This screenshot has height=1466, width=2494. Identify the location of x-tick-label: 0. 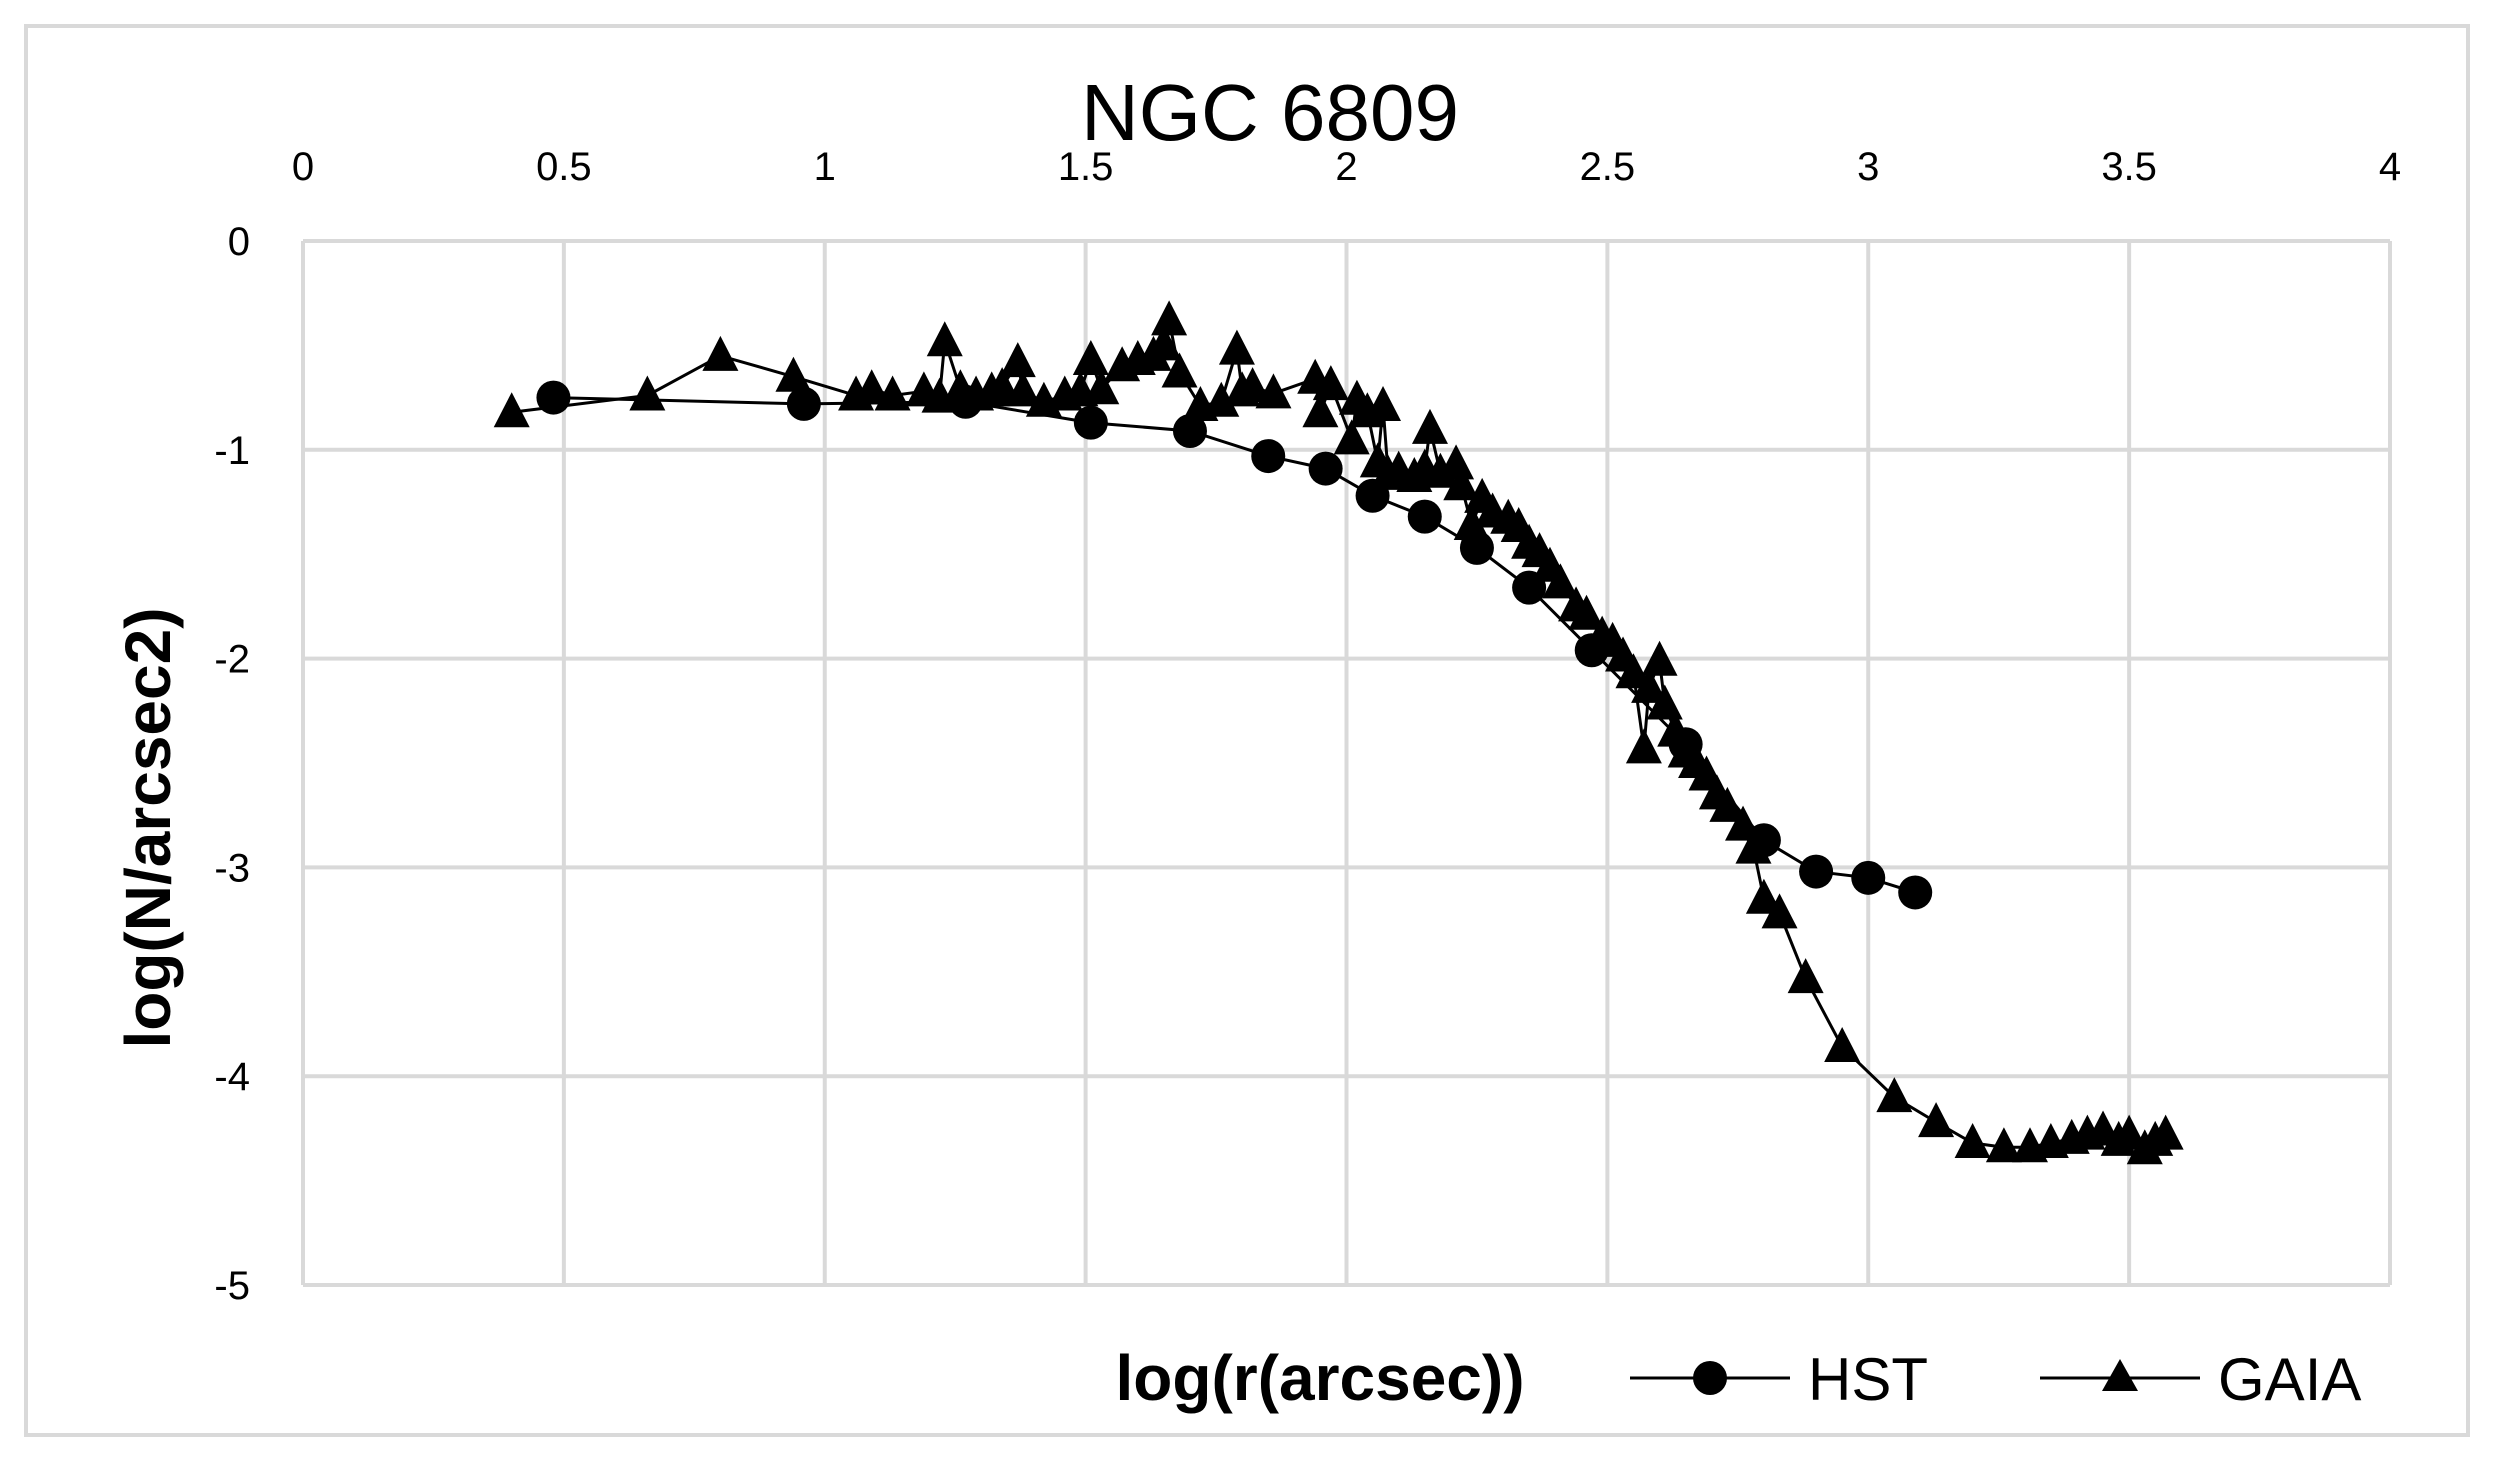
(303, 167).